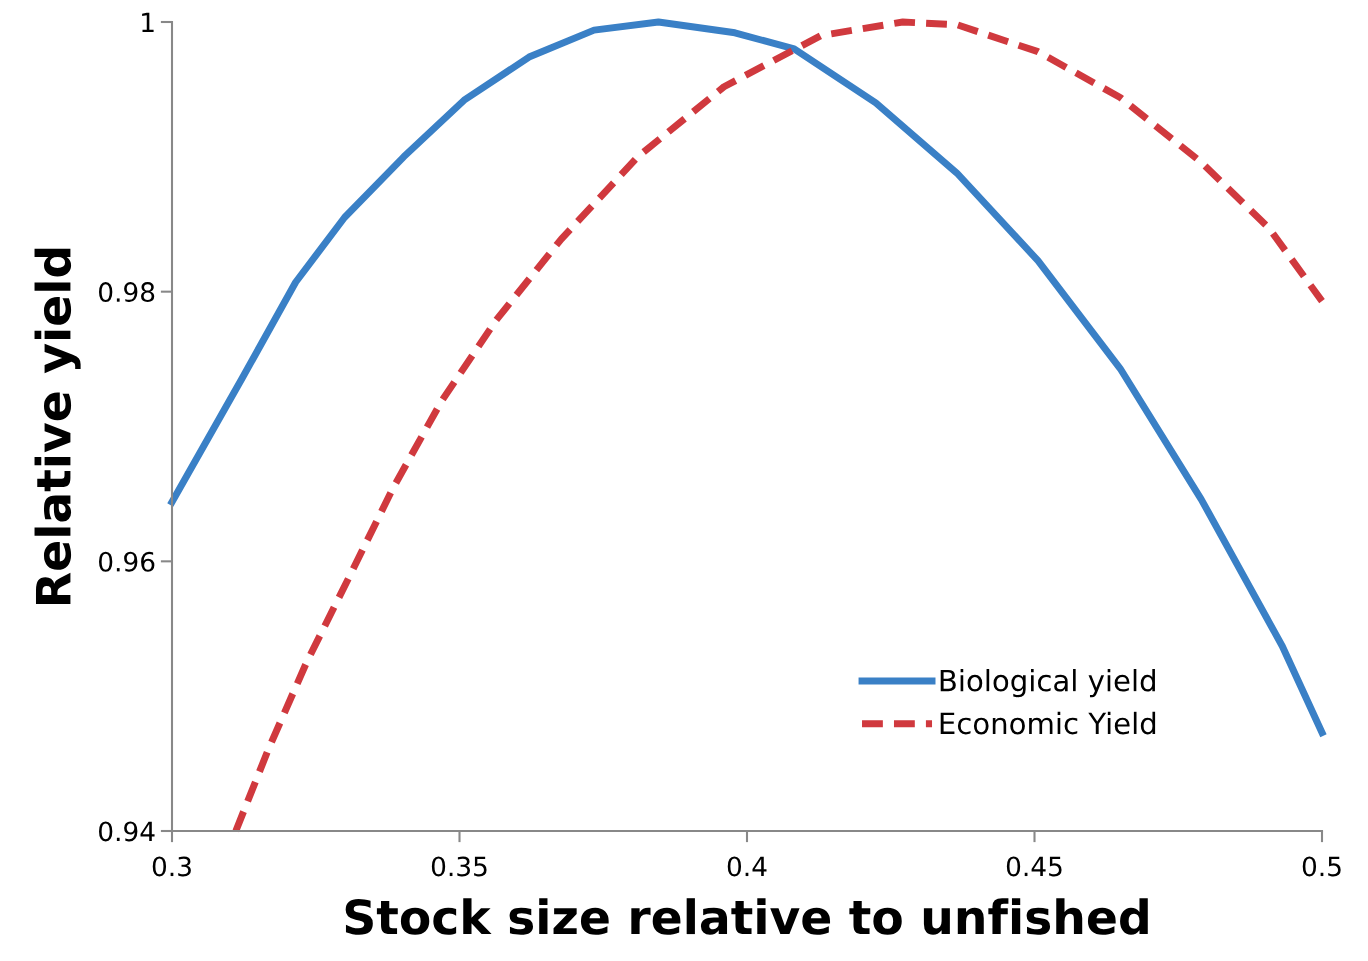 The width and height of the screenshot is (1368, 961). What do you see at coordinates (1321, 866) in the screenshot?
I see `x-tick-label: 0.5` at bounding box center [1321, 866].